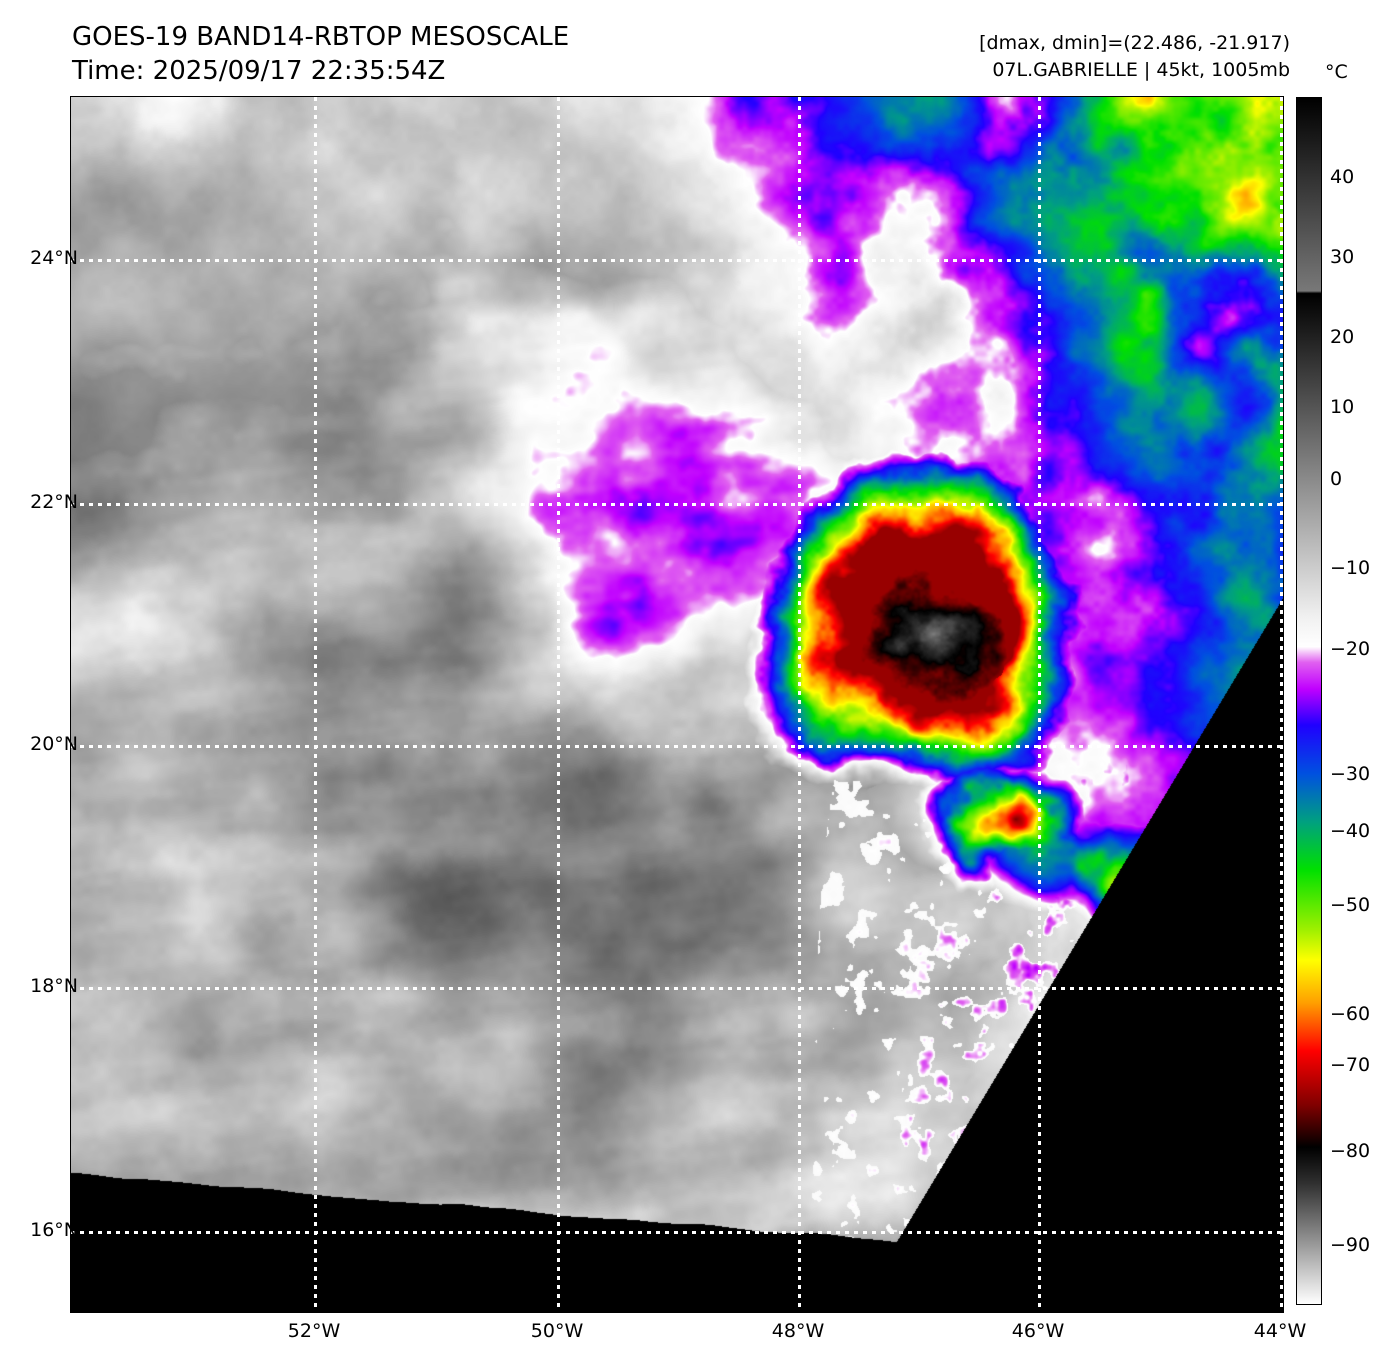 This screenshot has height=1359, width=1390. I want to click on lat-tick-label-1: 22°N, so click(54, 502).